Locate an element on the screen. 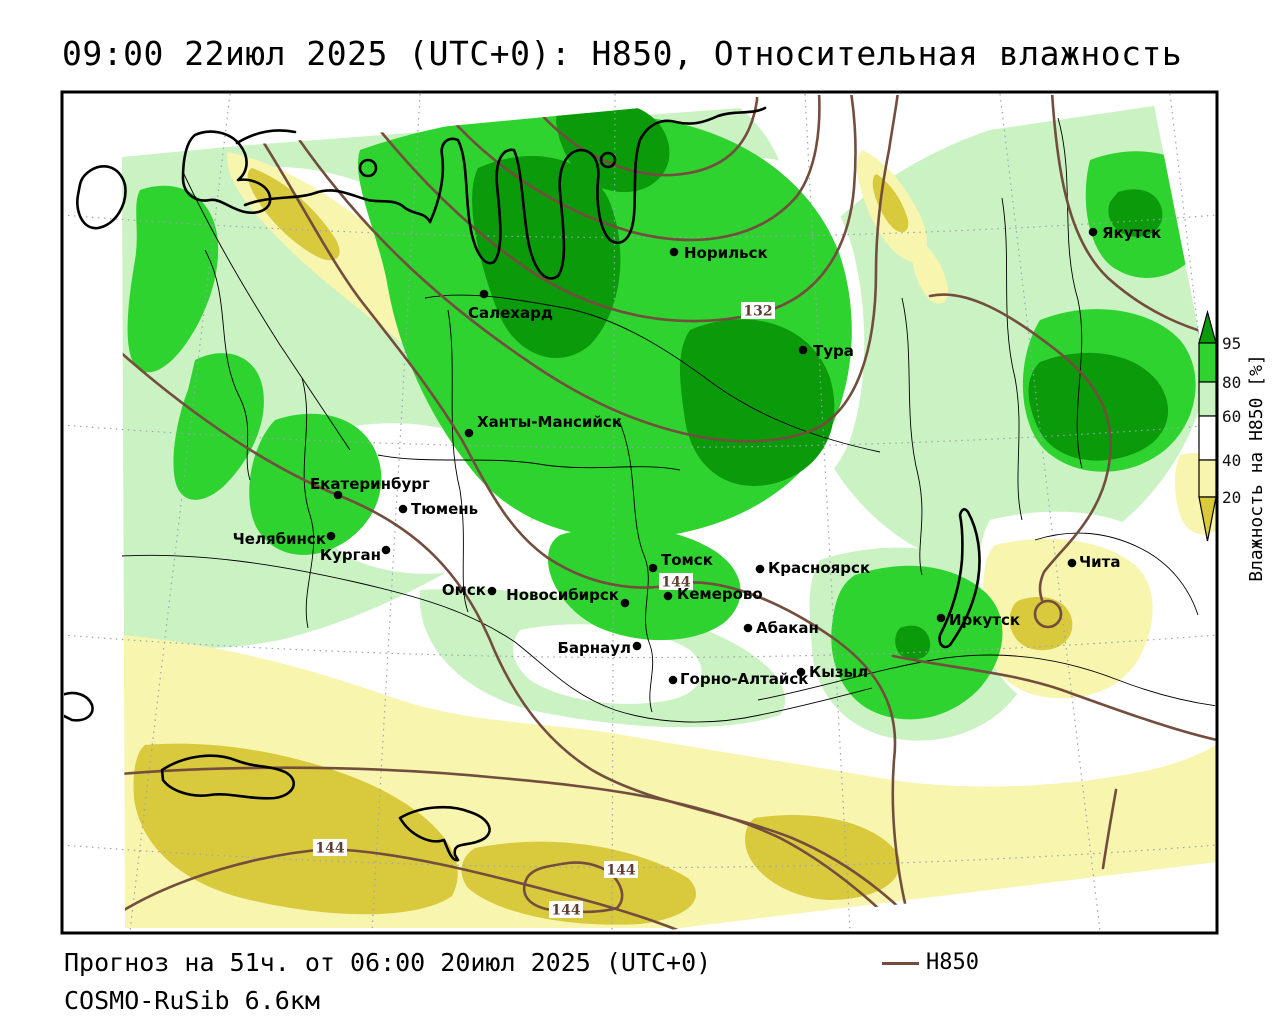  colorbar-tick: 80 is located at coordinates (1231, 382).